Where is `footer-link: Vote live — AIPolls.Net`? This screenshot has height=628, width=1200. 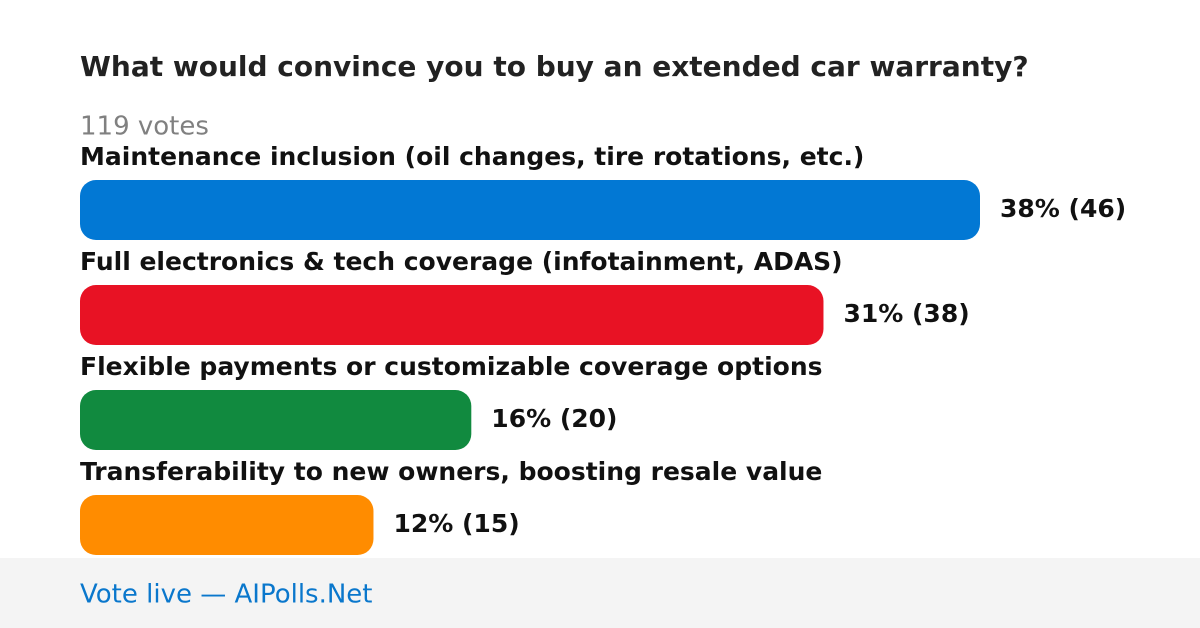
footer-link: Vote live — AIPolls.Net is located at coordinates (226, 595).